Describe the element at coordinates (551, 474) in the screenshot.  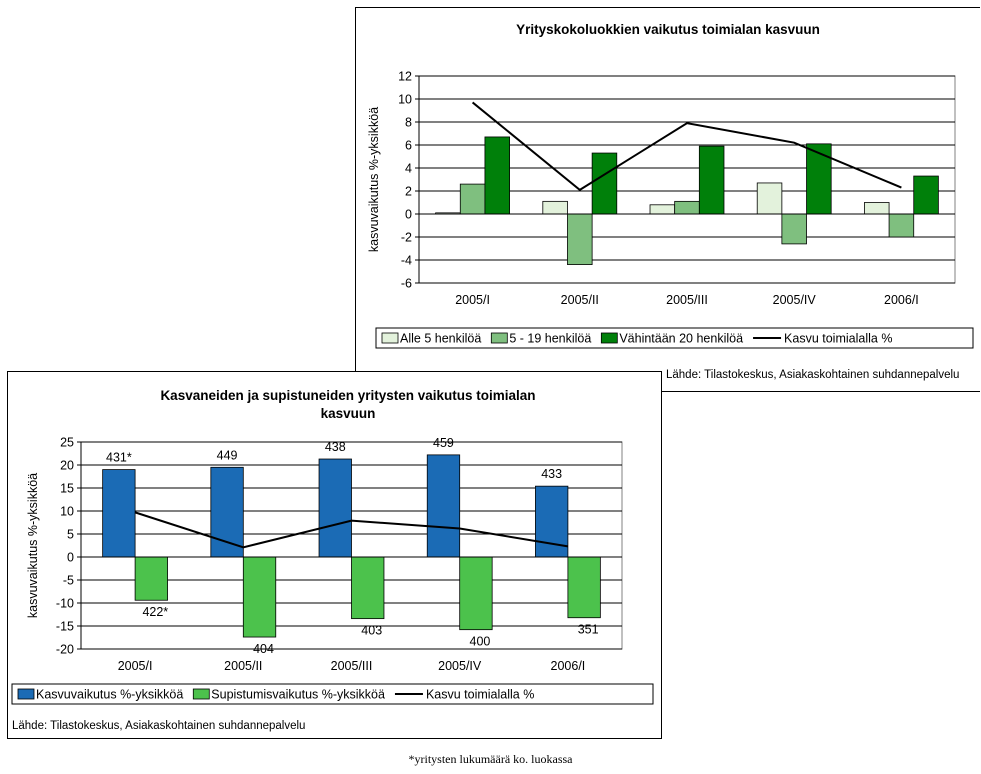
I see `chart-2-data-label: 433` at that location.